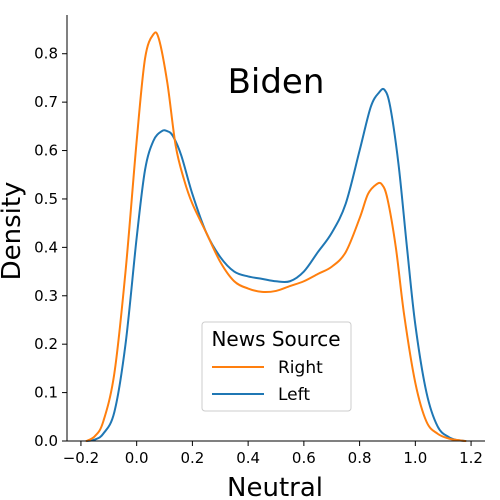  I want to click on legend-frame, so click(276, 366).